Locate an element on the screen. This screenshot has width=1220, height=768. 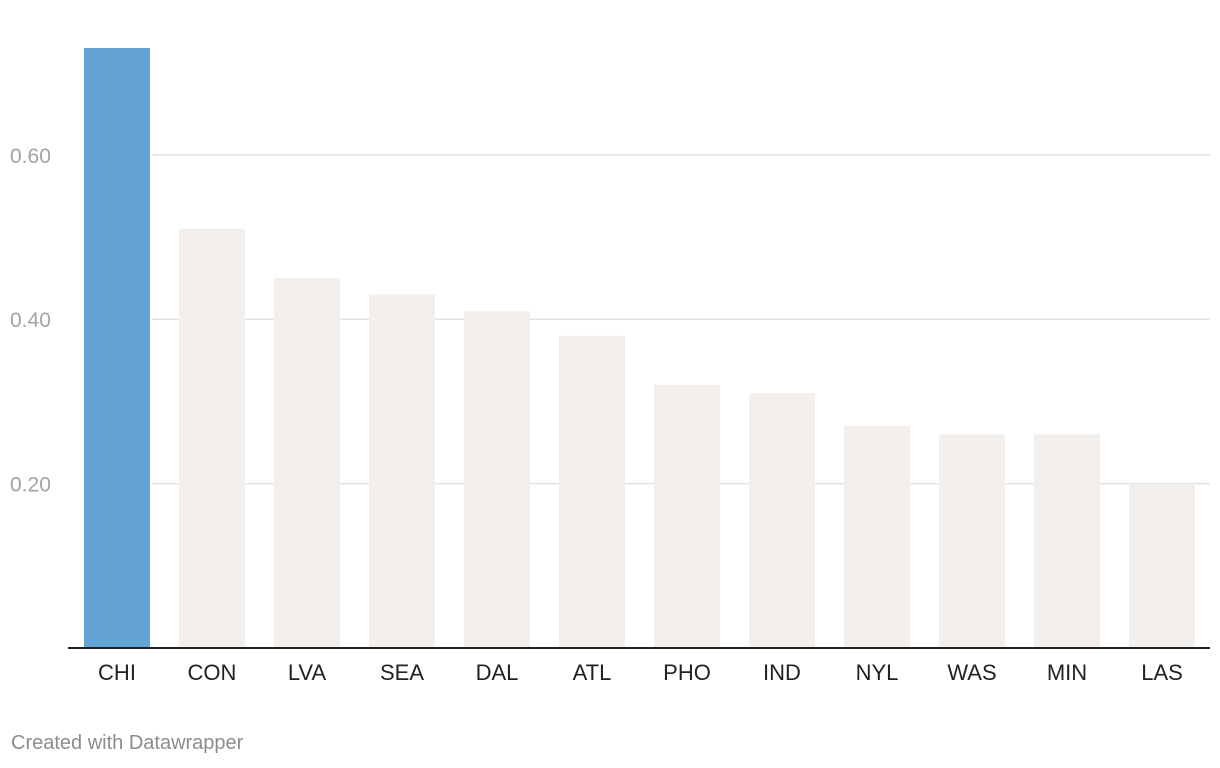
x-category-label: CHI is located at coordinates (117, 672).